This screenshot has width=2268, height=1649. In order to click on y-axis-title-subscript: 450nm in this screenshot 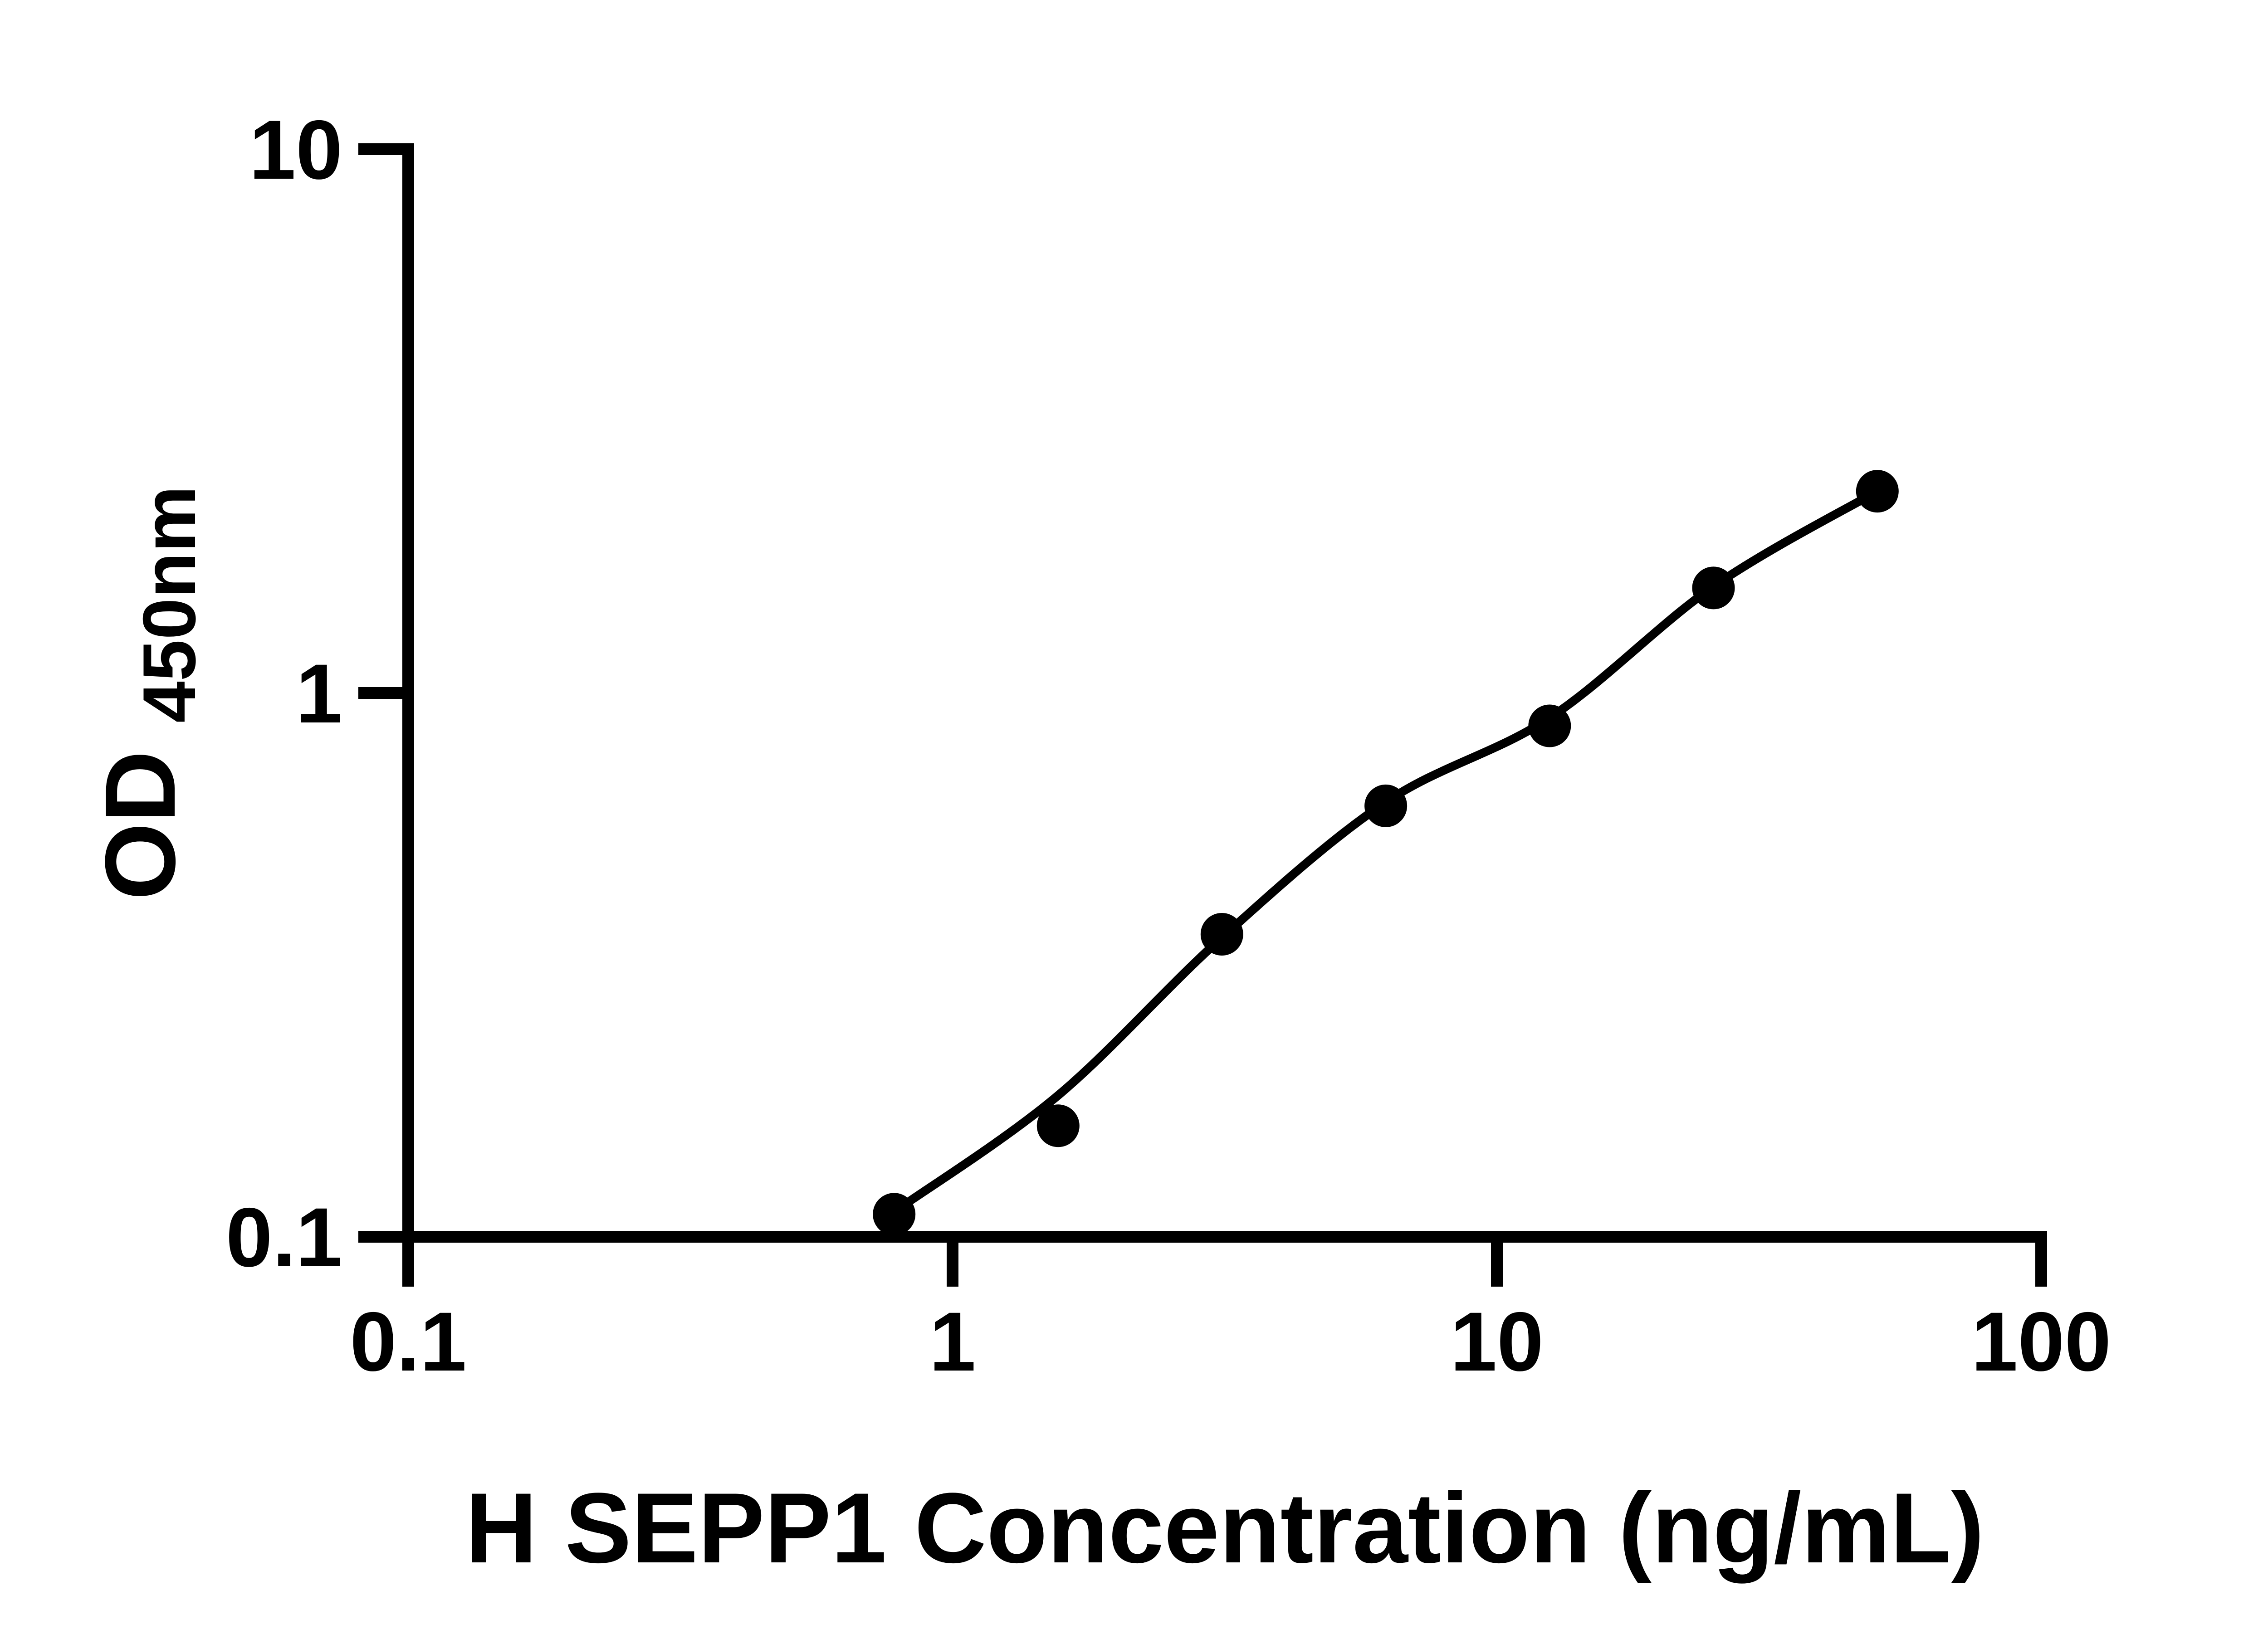, I will do `click(169, 605)`.